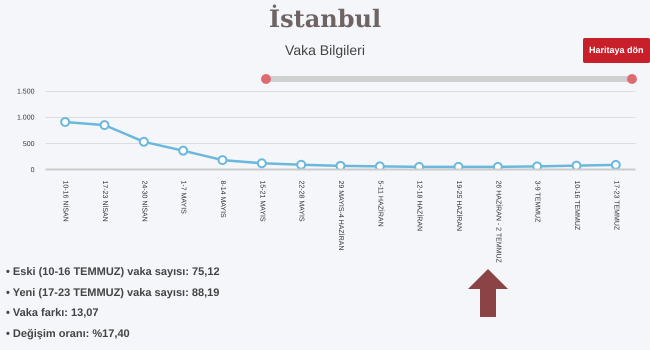 The height and width of the screenshot is (350, 650). What do you see at coordinates (68, 334) in the screenshot?
I see `text: • Değişim oranı: %17,40` at bounding box center [68, 334].